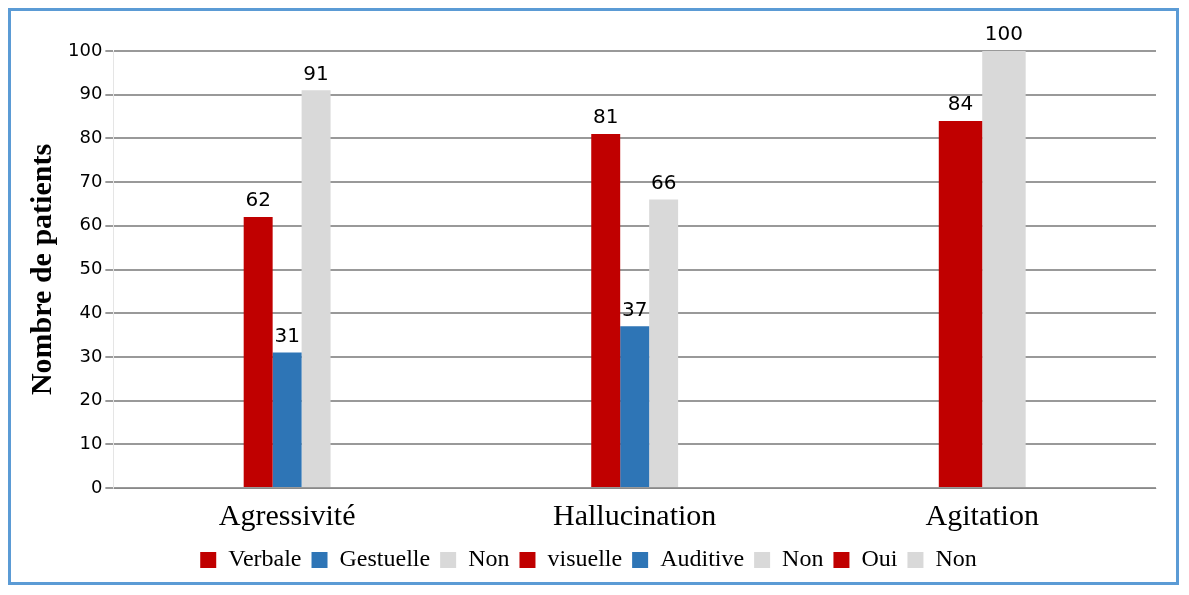 The height and width of the screenshot is (595, 1189). Describe the element at coordinates (91, 355) in the screenshot. I see `y-tick-label: 30` at that location.